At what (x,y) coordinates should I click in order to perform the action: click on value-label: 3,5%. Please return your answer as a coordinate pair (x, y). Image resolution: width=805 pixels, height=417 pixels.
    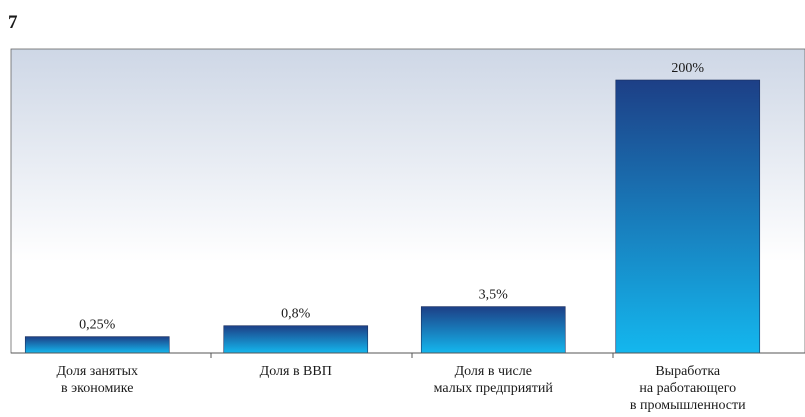
    Looking at the image, I should click on (494, 295).